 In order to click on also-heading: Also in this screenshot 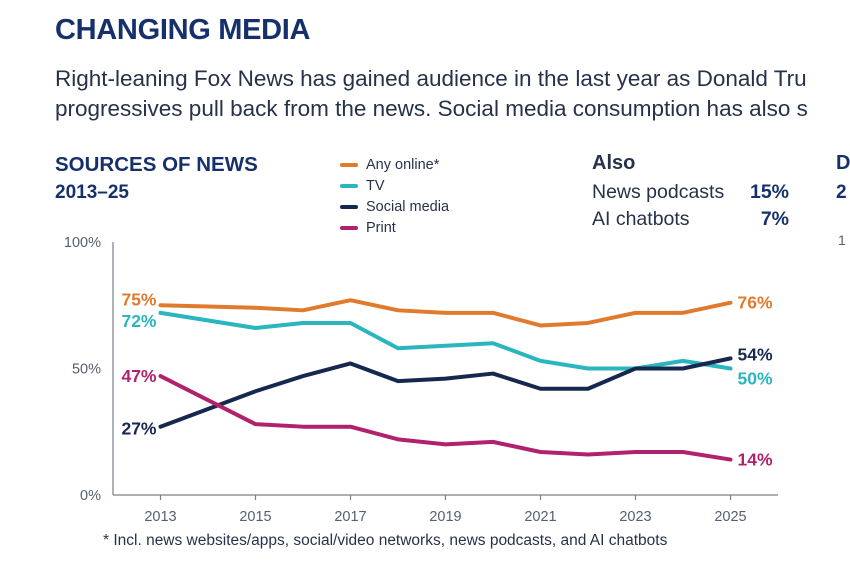, I will do `click(614, 163)`.